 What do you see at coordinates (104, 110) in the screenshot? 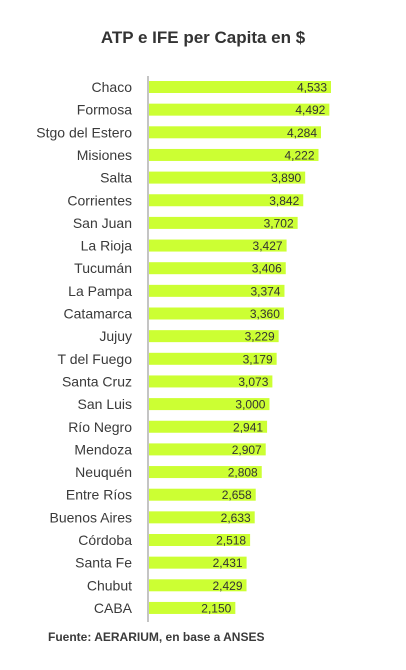
I see `category-label-1: Formosa` at bounding box center [104, 110].